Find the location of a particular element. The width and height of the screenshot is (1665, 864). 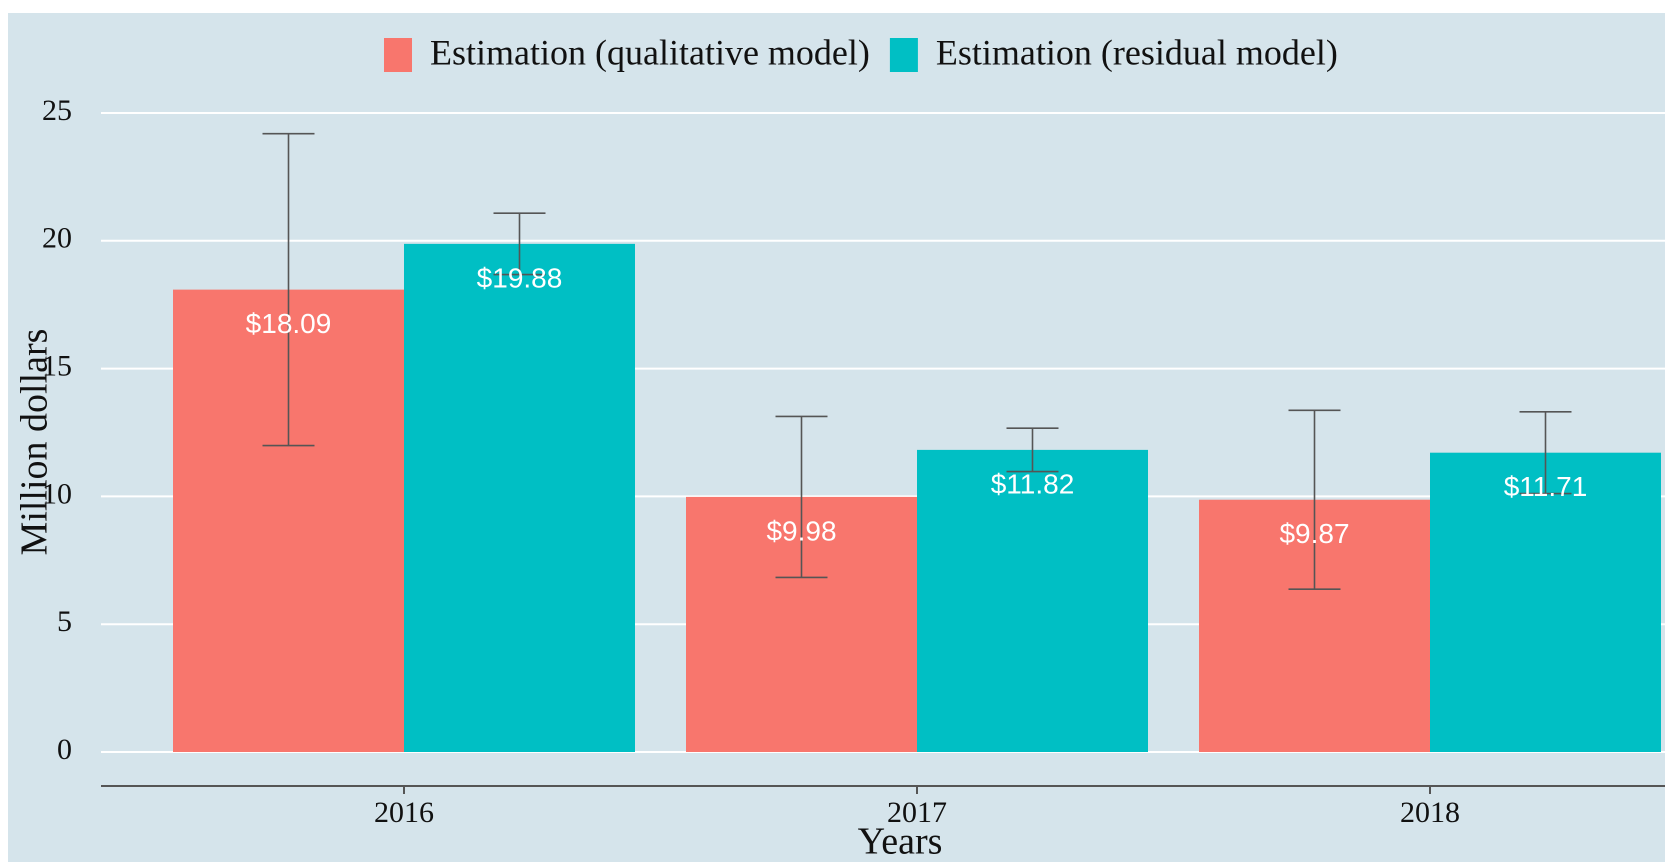

x-tick-label: 2018 is located at coordinates (1430, 812).